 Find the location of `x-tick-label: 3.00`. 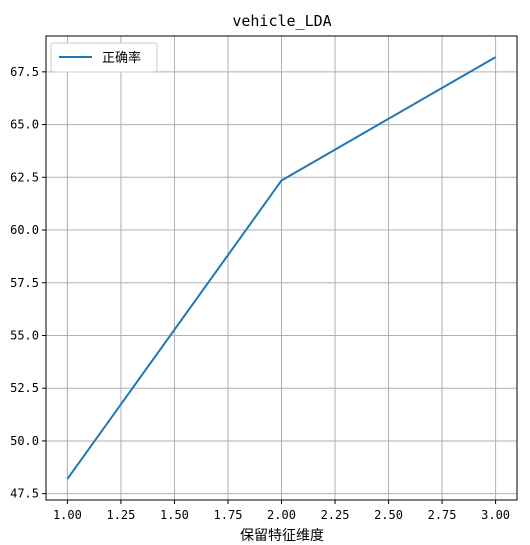

x-tick-label: 3.00 is located at coordinates (495, 515).